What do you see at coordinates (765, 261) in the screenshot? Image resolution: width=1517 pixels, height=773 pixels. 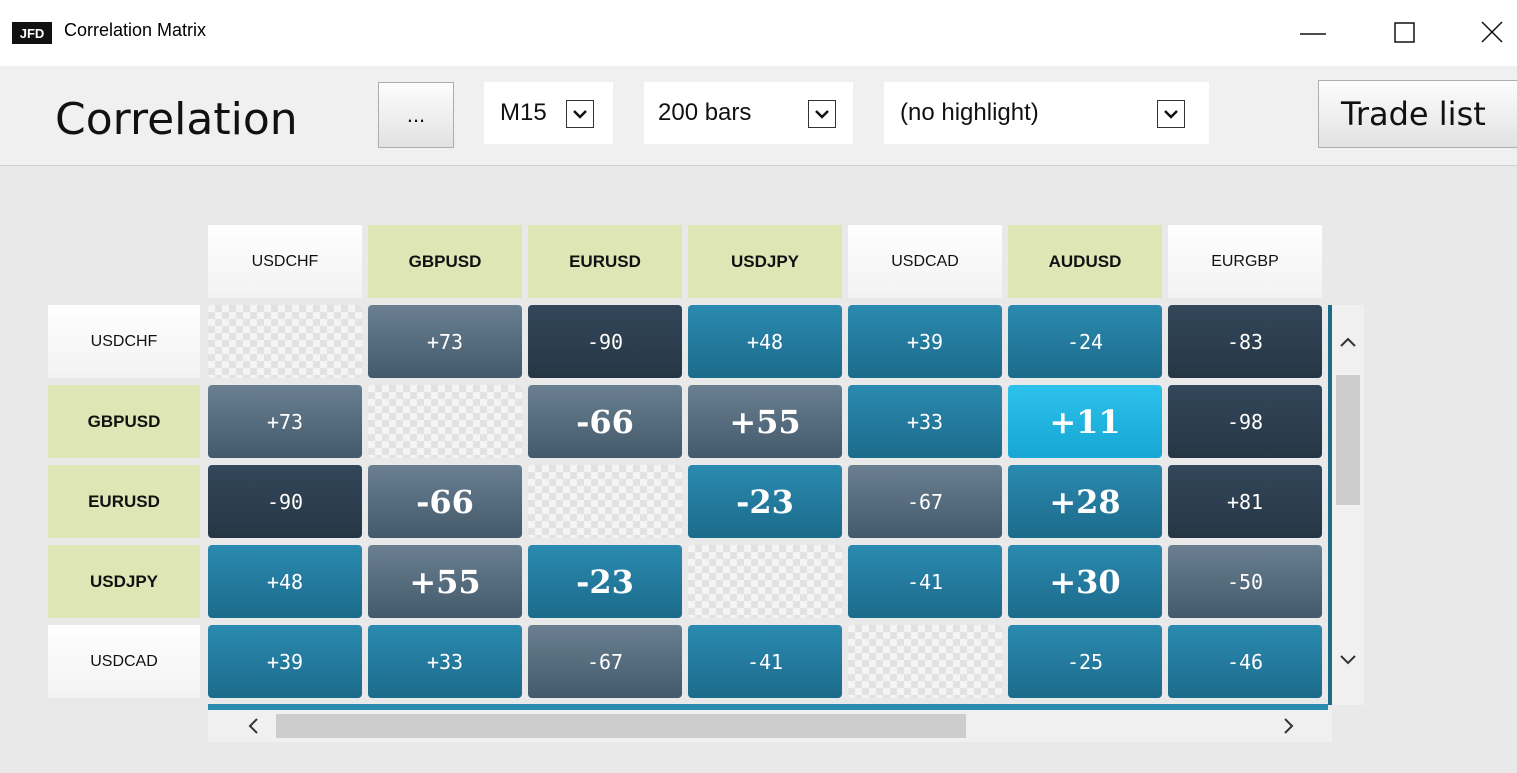 I see `column-header: USDJPY` at bounding box center [765, 261].